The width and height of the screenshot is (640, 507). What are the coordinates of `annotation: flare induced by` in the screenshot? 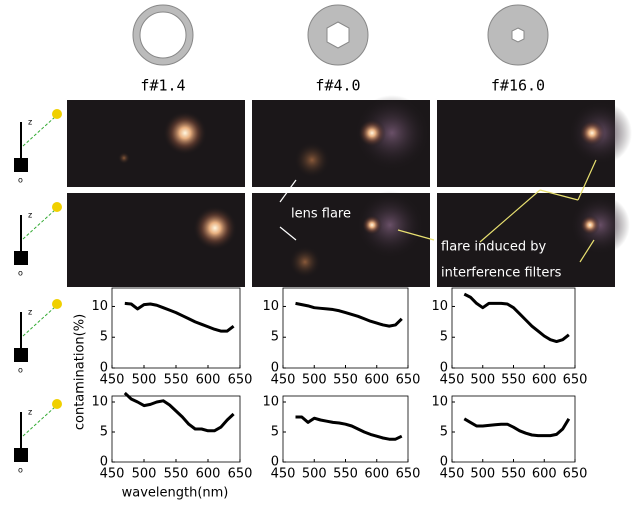 It's located at (493, 247).